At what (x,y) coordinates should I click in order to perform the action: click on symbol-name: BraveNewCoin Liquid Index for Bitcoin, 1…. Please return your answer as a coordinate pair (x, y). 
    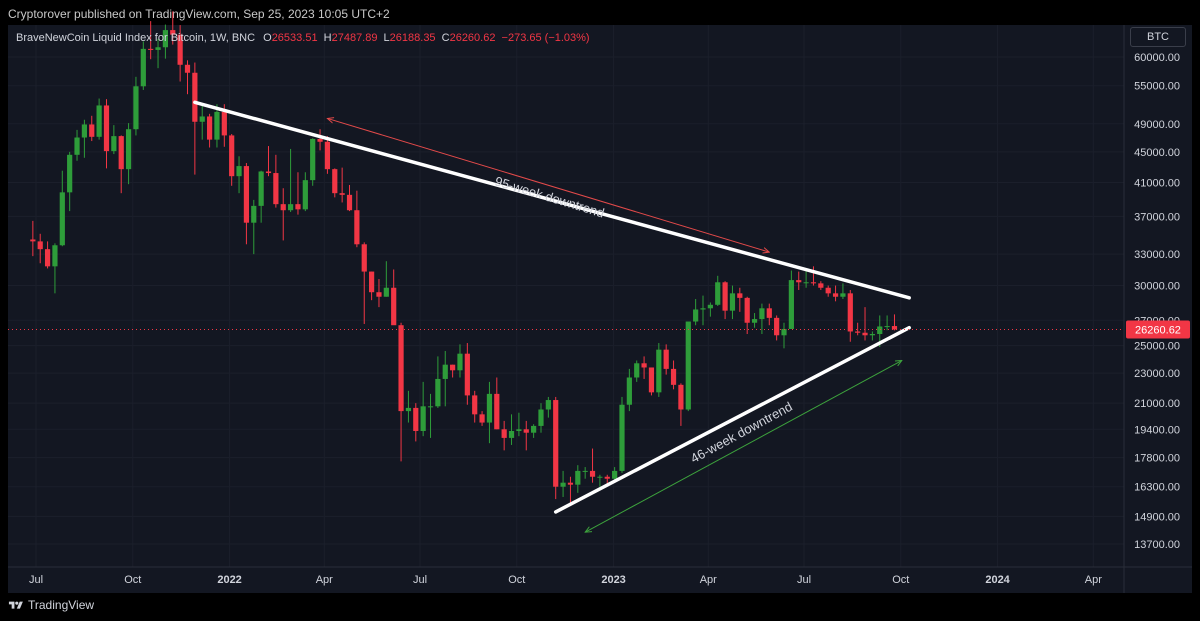
    Looking at the image, I should click on (136, 38).